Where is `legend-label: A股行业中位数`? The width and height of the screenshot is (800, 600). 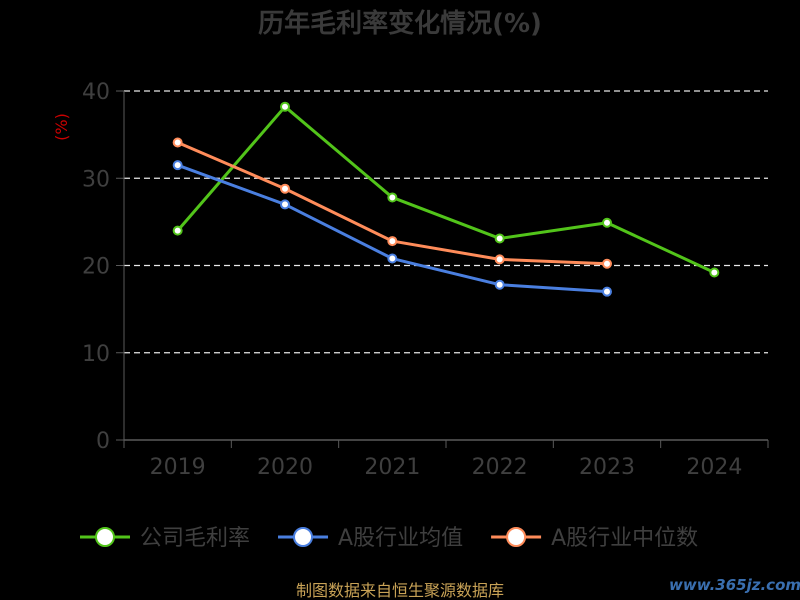
legend-label: A股行业中位数 is located at coordinates (624, 538).